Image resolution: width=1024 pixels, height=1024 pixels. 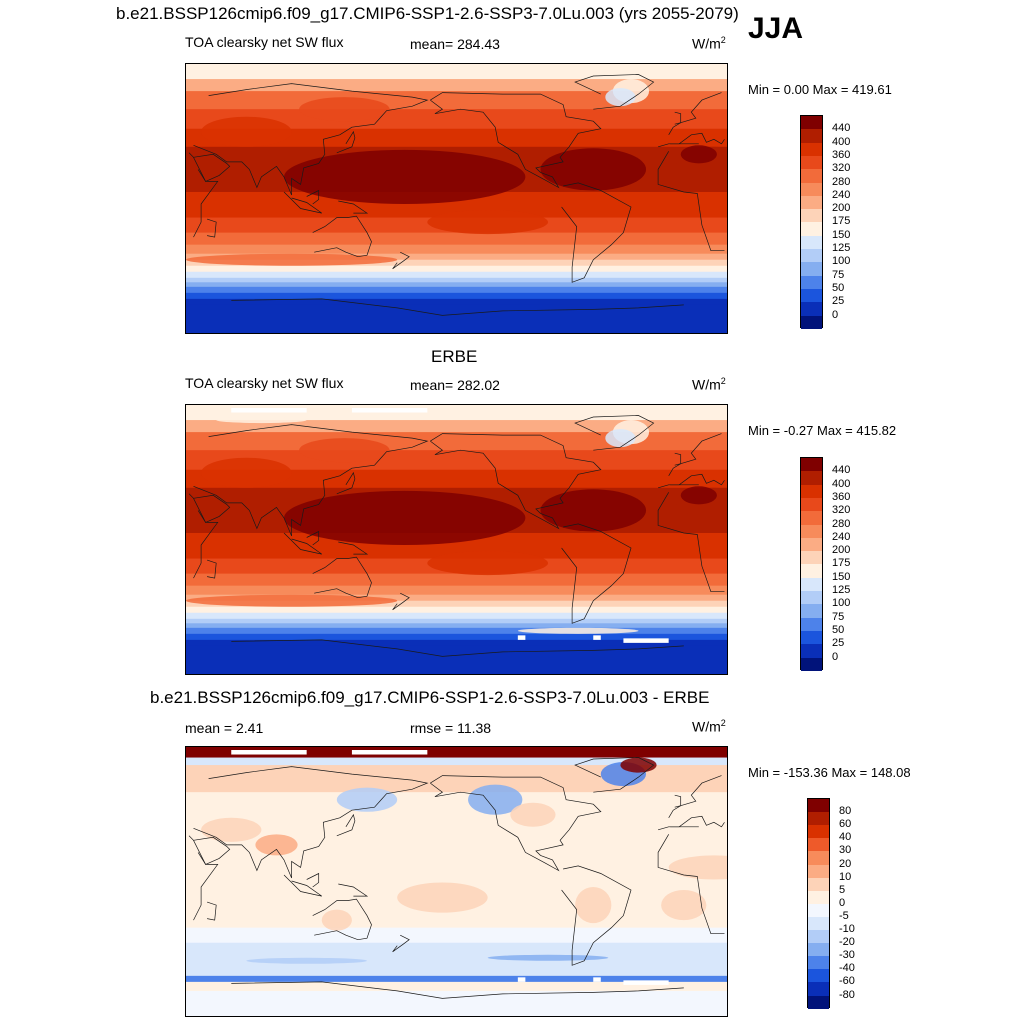 I want to click on colorbar-tick-label: -40, so click(x=847, y=968).